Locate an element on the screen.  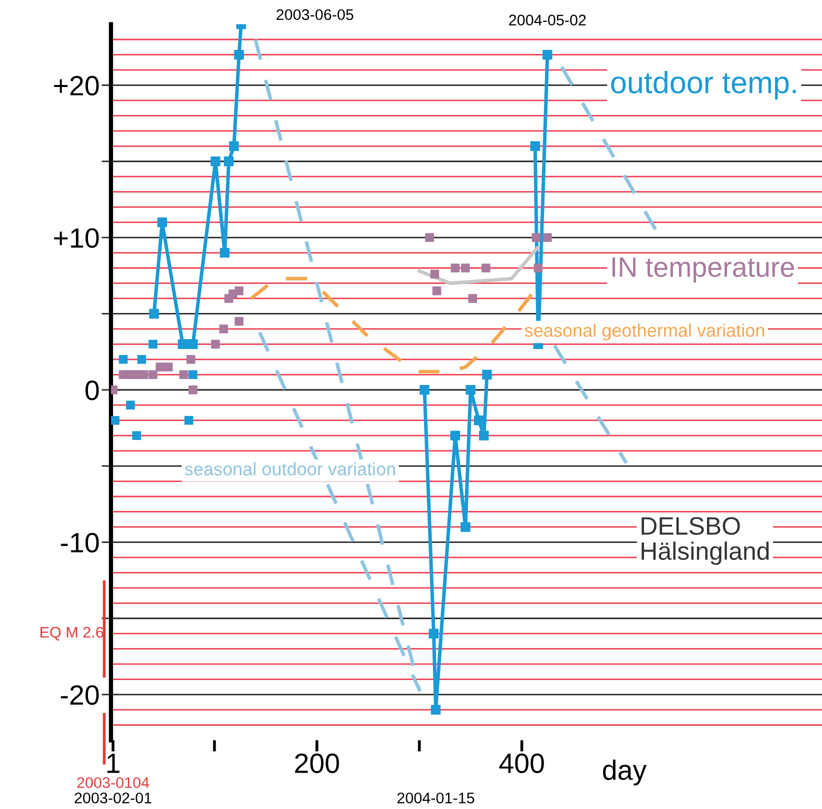
x-axis-title: day is located at coordinates (625, 773).